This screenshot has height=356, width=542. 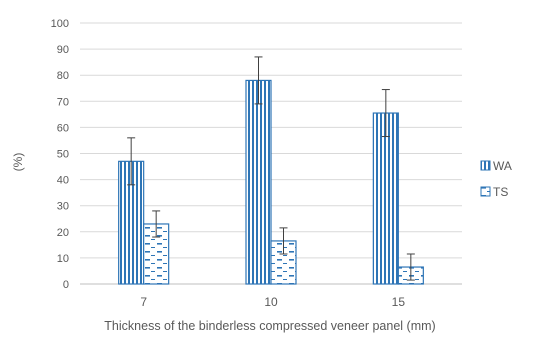 What do you see at coordinates (63, 259) in the screenshot?
I see `y-tick-label-10: 10` at bounding box center [63, 259].